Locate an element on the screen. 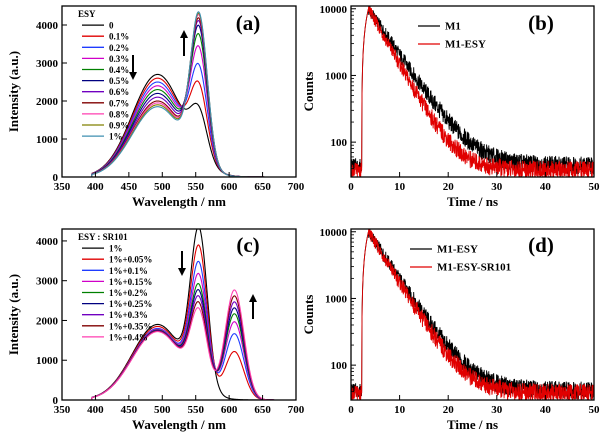 Image resolution: width=600 pixels, height=439 pixels. x-tick-label-d-4: 40 is located at coordinates (546, 410).